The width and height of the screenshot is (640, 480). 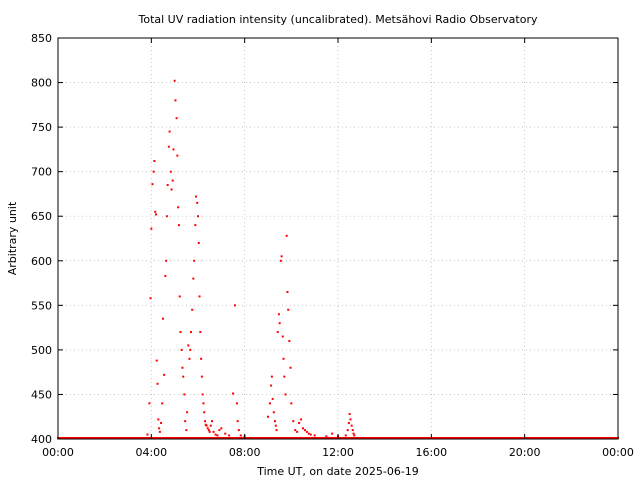 What do you see at coordinates (41, 127) in the screenshot?
I see `y-tick-label: 750` at bounding box center [41, 127].